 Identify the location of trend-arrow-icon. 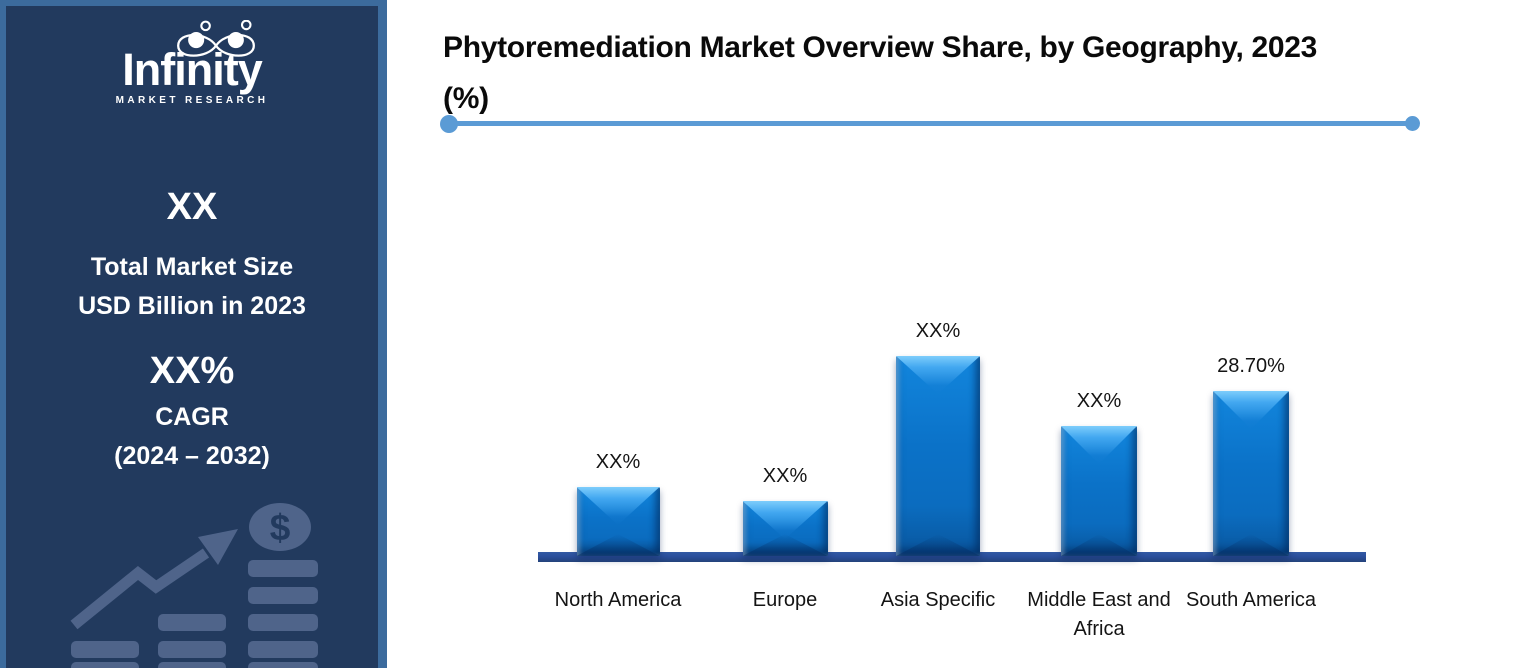
(154, 579).